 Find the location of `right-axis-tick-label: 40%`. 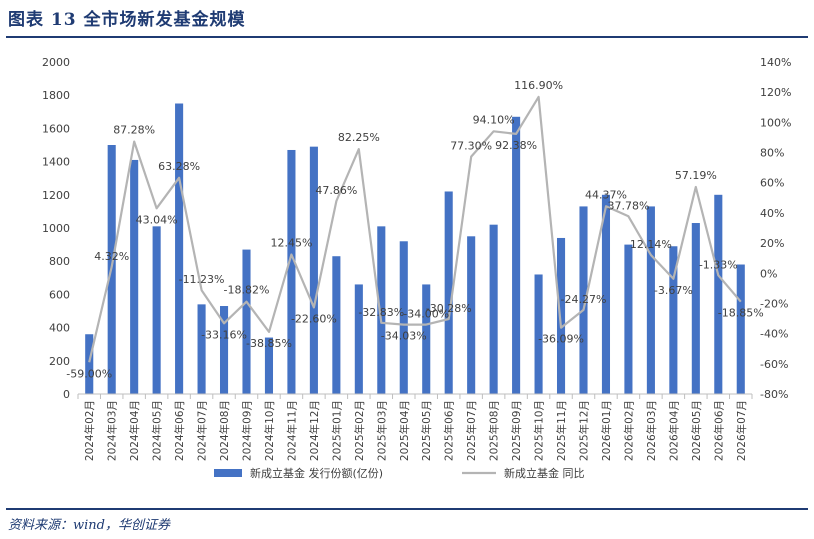

right-axis-tick-label: 40% is located at coordinates (772, 213).